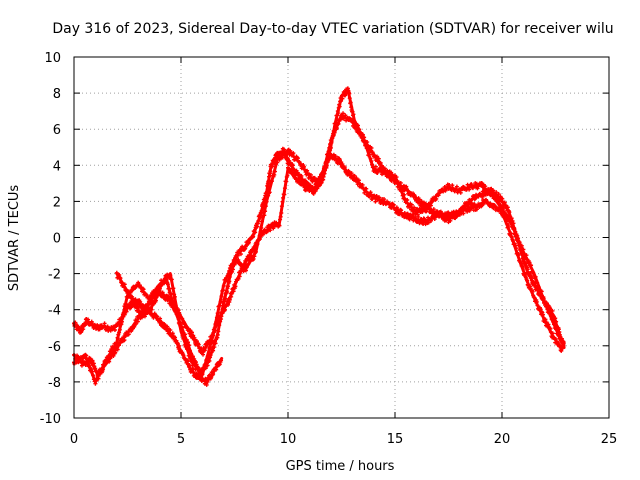  Describe the element at coordinates (57, 166) in the screenshot. I see `y-tick-label: 4` at that location.